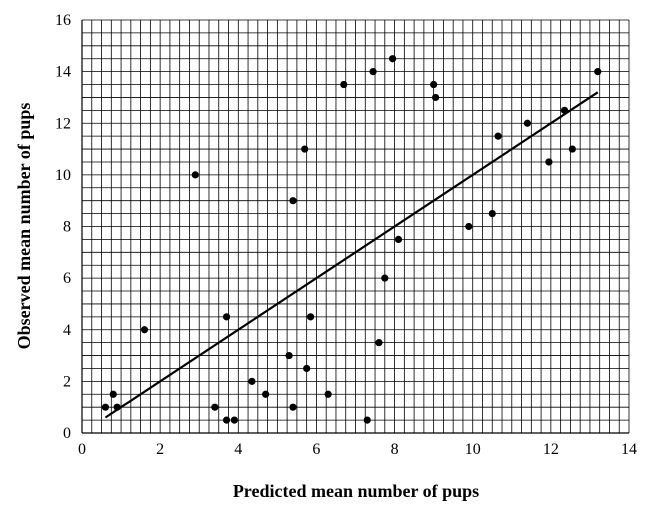 This screenshot has width=653, height=515. I want to click on y-tick-label: 16, so click(63, 20).